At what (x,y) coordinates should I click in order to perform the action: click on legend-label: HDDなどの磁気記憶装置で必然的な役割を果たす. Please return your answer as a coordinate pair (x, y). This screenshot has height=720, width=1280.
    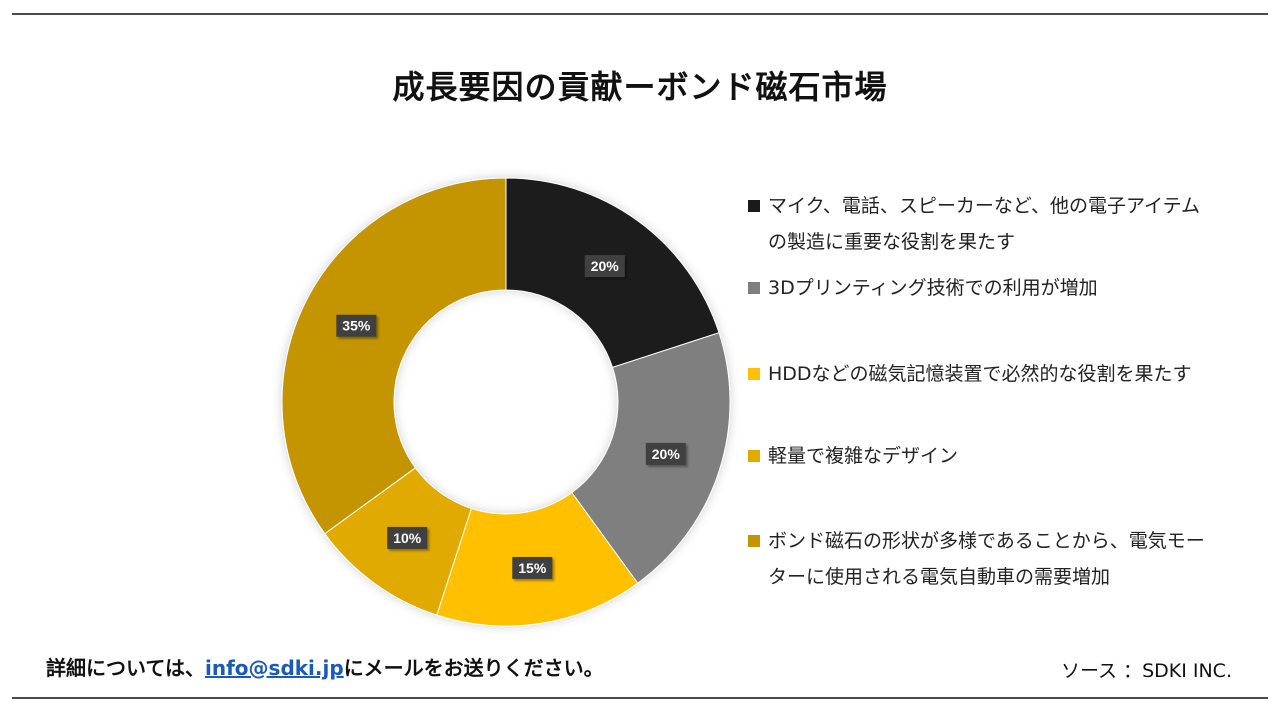
    Looking at the image, I should click on (980, 374).